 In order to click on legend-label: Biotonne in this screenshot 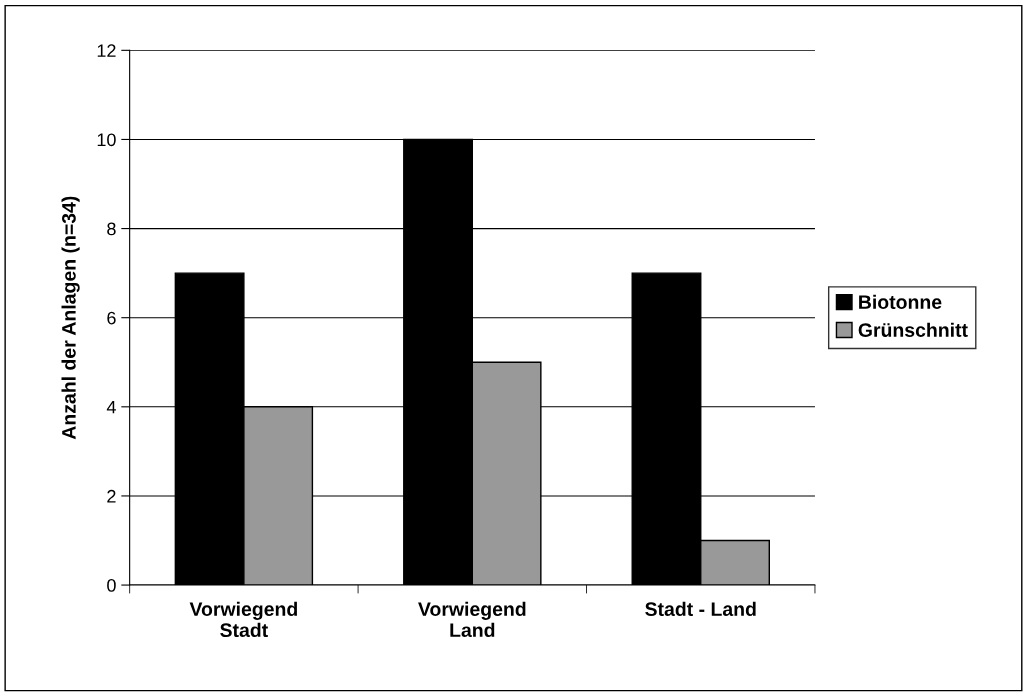, I will do `click(900, 301)`.